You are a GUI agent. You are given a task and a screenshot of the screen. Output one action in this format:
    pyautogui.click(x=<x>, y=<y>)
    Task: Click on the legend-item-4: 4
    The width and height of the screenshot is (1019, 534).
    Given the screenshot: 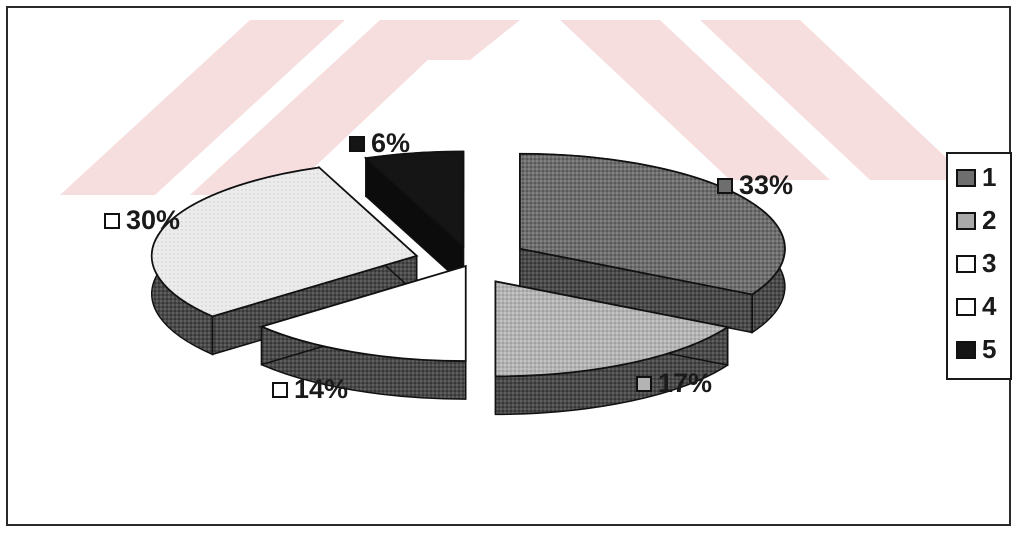 What is the action you would take?
    pyautogui.click(x=976, y=306)
    